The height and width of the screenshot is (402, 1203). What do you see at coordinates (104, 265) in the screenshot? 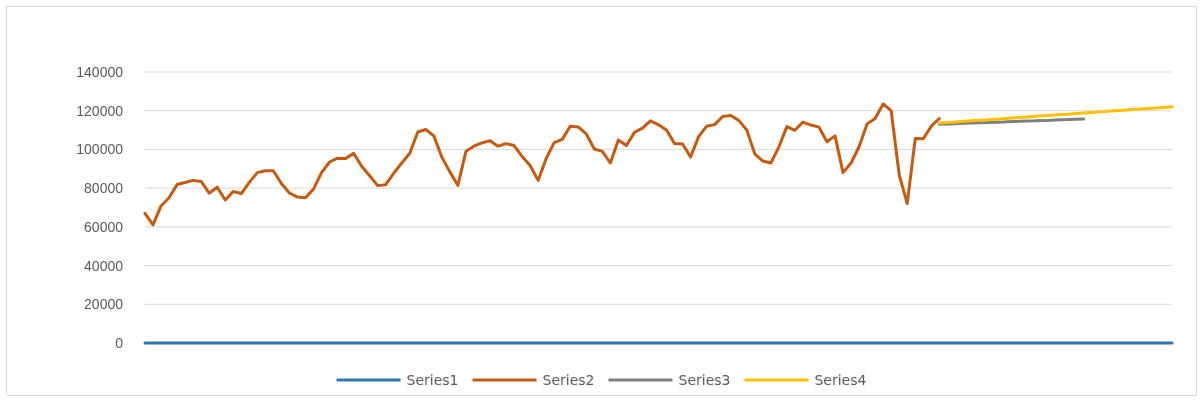
I see `y-tick-label: 40000` at bounding box center [104, 265].